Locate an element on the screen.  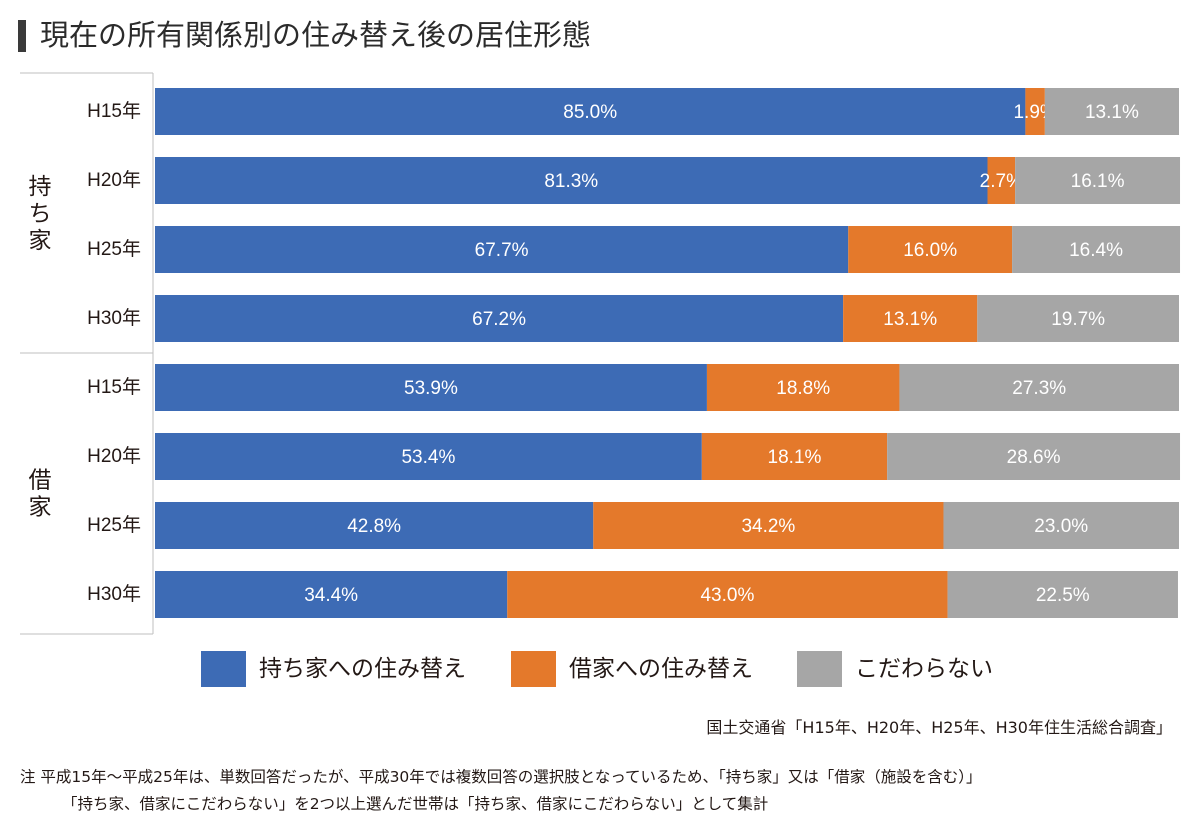
legend-label-either: こだわらない is located at coordinates (924, 669).